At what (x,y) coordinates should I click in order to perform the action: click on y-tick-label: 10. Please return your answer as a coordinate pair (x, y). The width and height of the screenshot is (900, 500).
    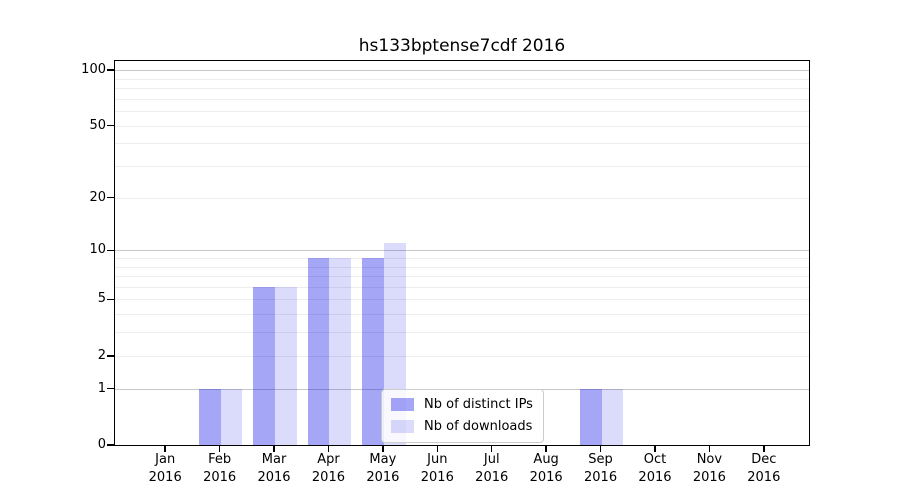
    Looking at the image, I should click on (97, 250).